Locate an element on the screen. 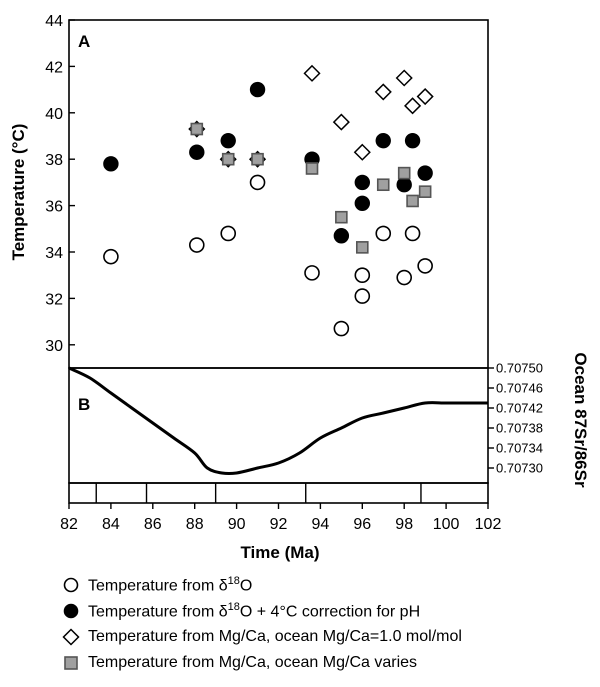  panel-b-frame is located at coordinates (278, 425).